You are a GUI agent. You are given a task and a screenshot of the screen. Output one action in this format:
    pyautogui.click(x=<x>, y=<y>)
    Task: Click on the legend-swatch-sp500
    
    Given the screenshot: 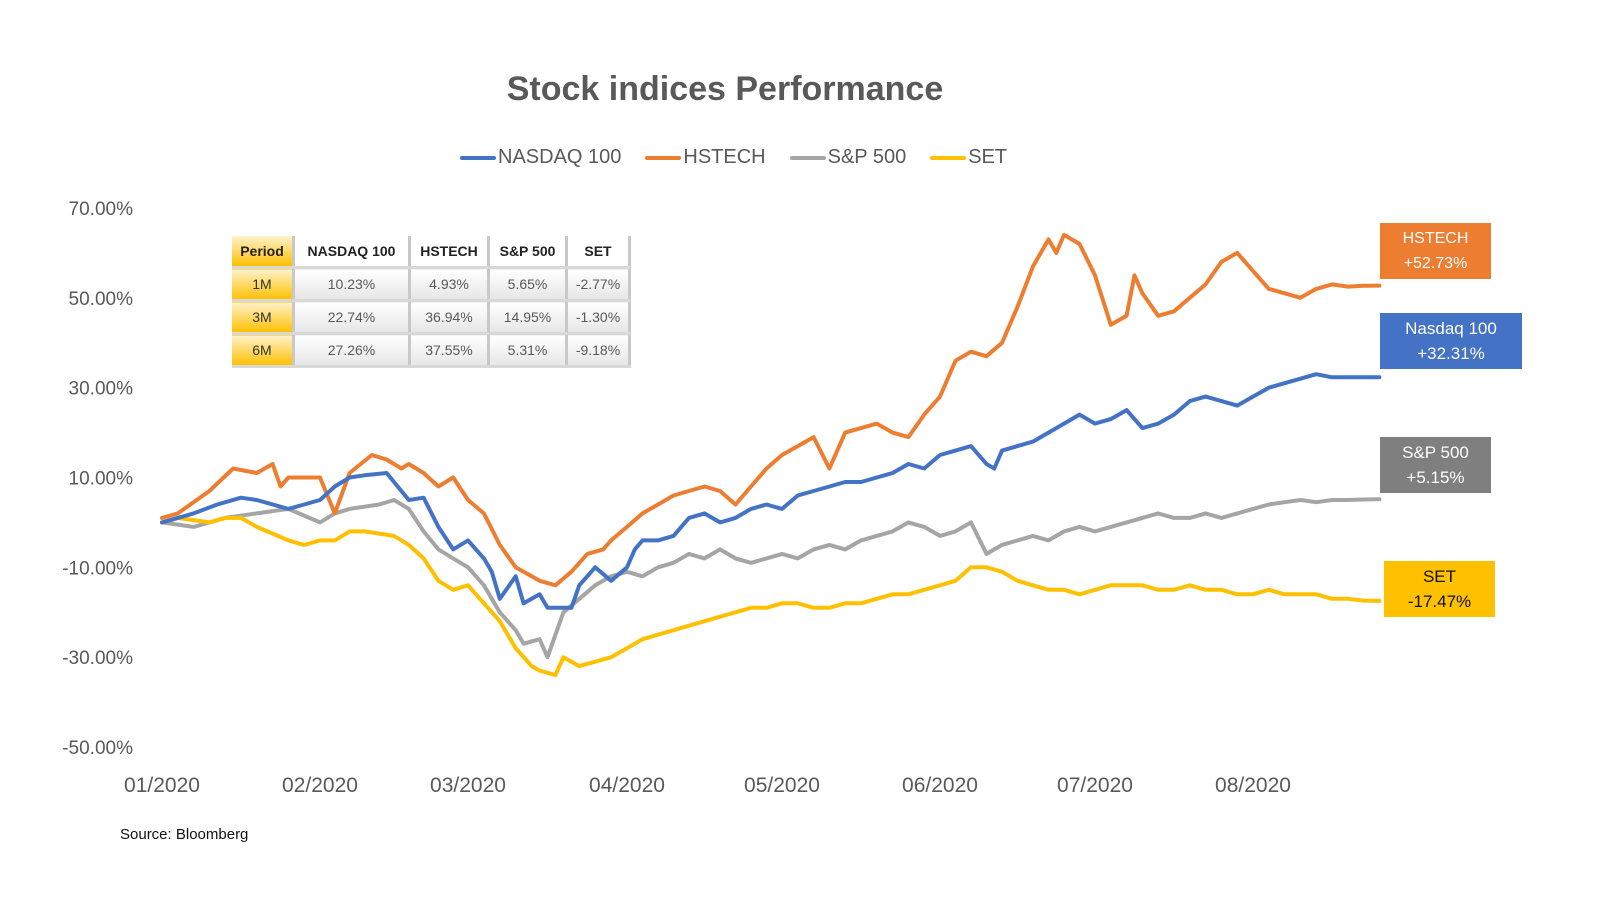 What is the action you would take?
    pyautogui.click(x=807, y=157)
    